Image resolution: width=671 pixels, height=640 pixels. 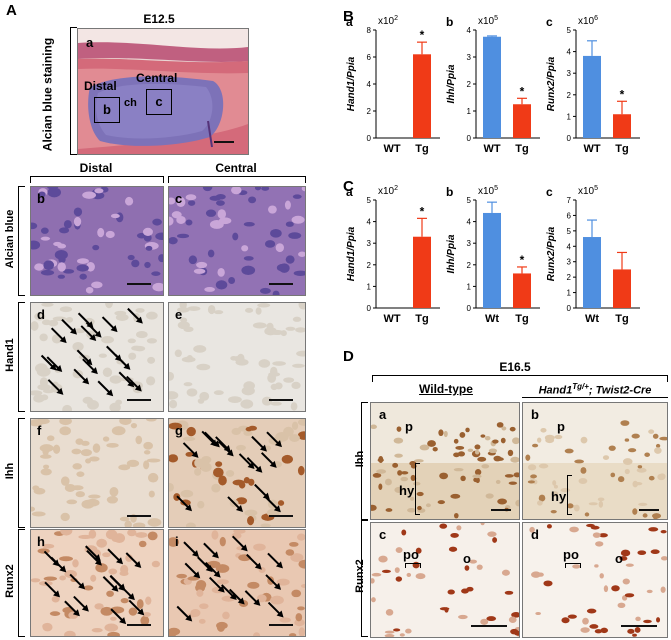 What do you see at coordinates (488, 191) in the screenshot?
I see `chart-multiplier: x105` at bounding box center [488, 191].